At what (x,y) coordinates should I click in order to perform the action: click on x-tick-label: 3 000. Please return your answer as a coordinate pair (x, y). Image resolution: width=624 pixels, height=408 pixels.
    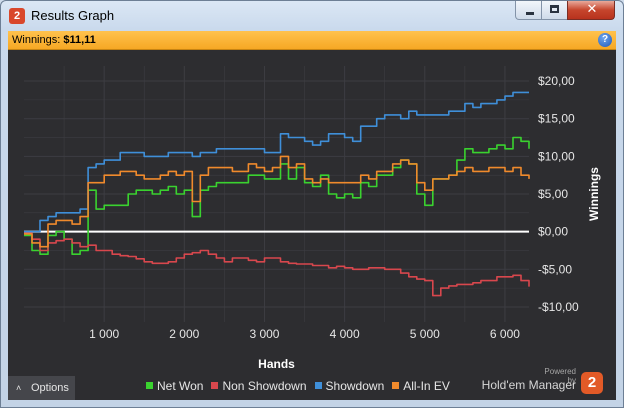
    Looking at the image, I should click on (264, 334).